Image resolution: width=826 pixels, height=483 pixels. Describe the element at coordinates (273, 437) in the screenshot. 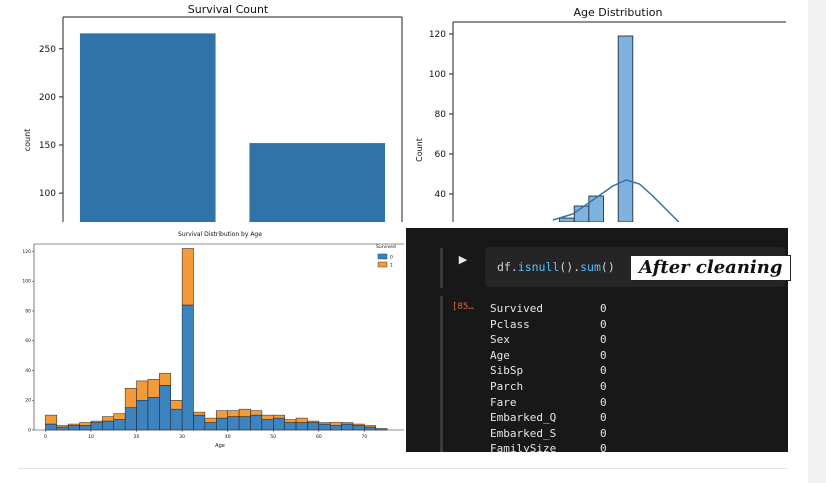

I see `x-tick-label: 50` at that location.